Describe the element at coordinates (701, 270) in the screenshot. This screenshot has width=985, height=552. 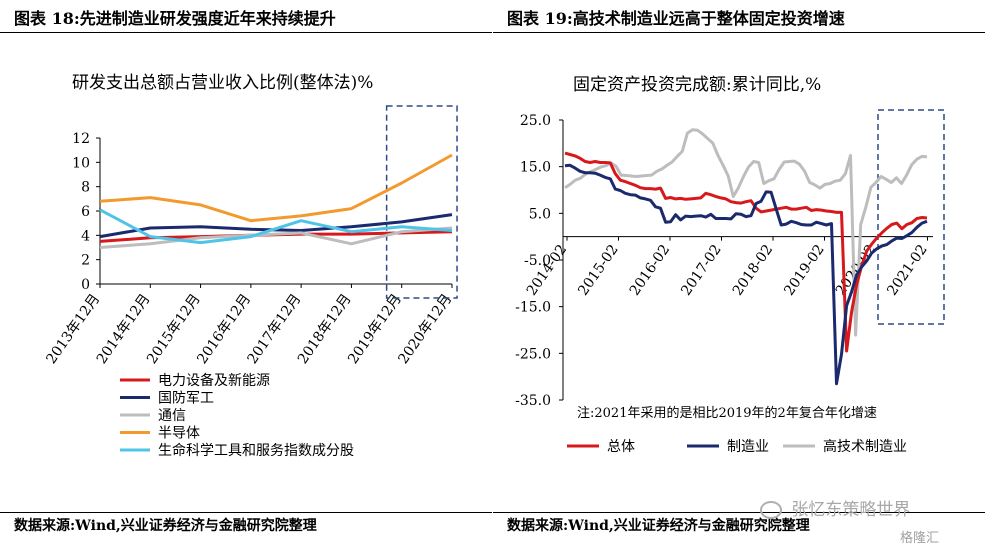
I see `right-x-tick-label: 2017-02` at that location.